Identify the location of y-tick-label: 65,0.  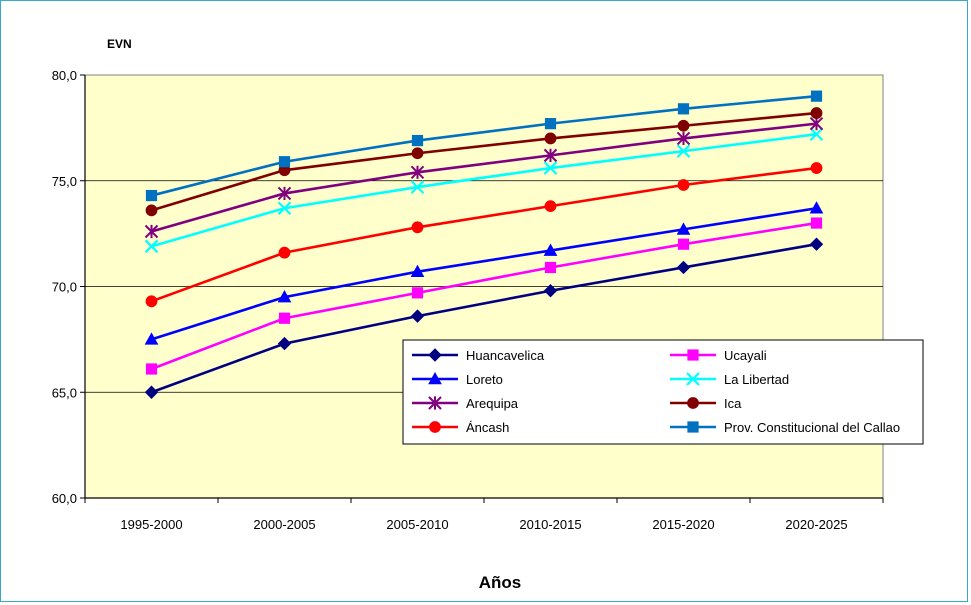
(64, 392).